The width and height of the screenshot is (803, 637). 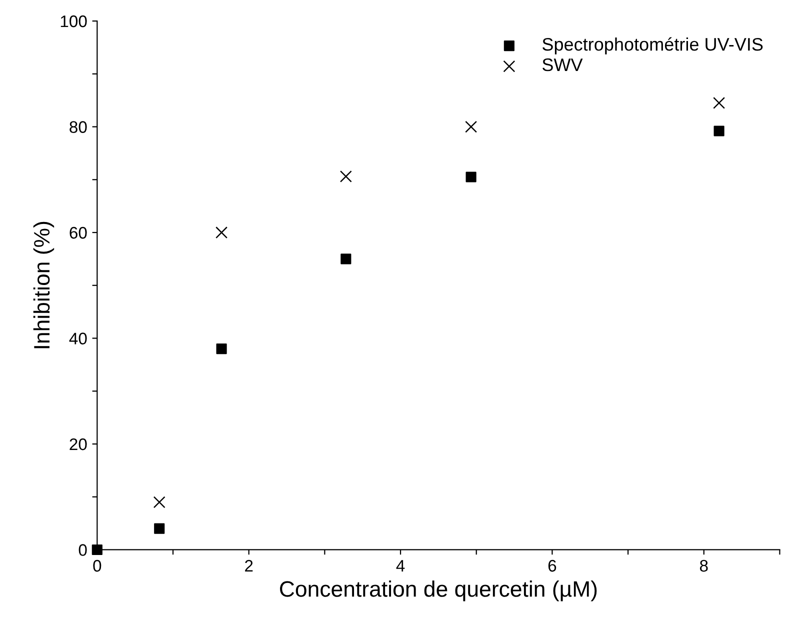 What do you see at coordinates (249, 566) in the screenshot?
I see `x-tick-label: 2` at bounding box center [249, 566].